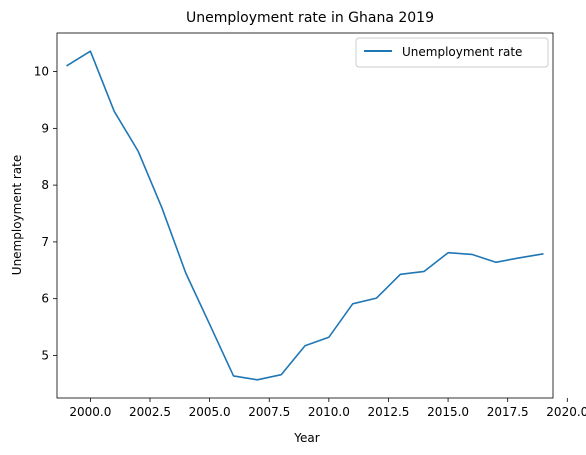 The width and height of the screenshot is (586, 455). I want to click on y-tick-label: 9, so click(45, 128).